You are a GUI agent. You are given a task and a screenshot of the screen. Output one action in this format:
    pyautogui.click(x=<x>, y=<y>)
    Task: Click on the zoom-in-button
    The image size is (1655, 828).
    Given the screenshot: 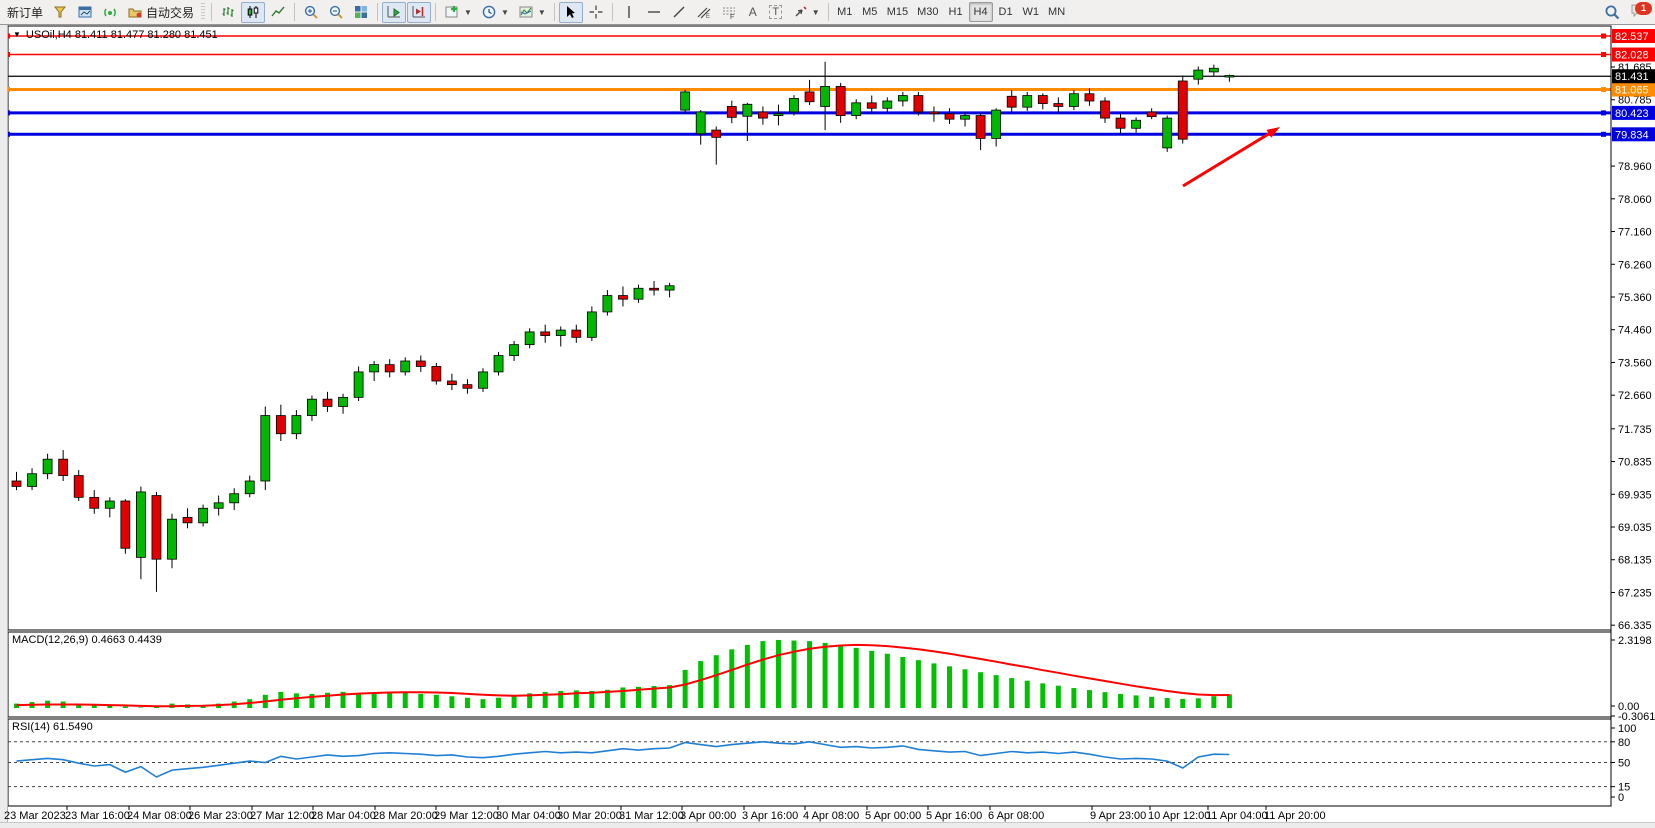 What is the action you would take?
    pyautogui.click(x=311, y=12)
    